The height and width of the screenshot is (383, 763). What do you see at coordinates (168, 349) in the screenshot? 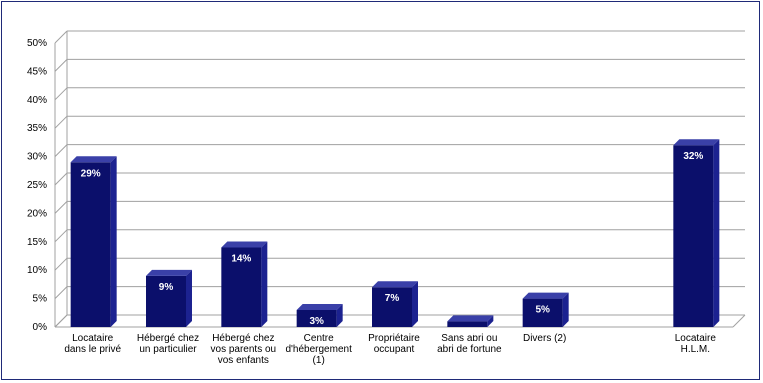
I see `x-tick-label: un particulier` at bounding box center [168, 349].